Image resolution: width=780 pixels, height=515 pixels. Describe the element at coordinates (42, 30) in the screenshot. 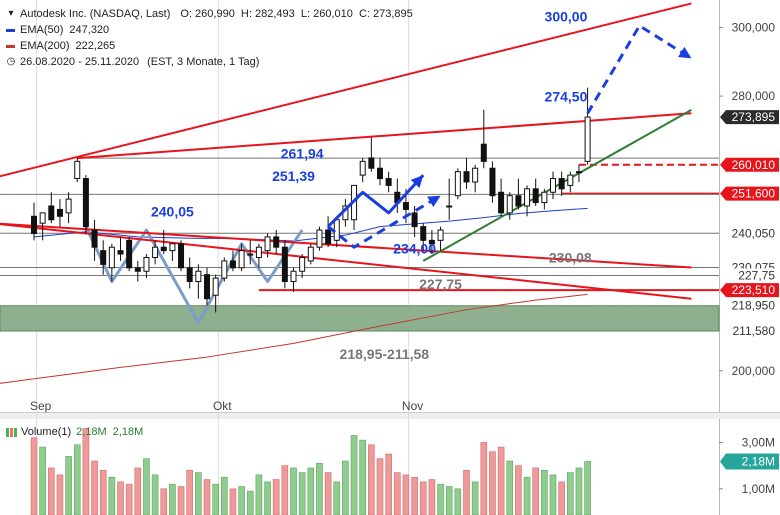

I see `ema50-label: EMA(50)` at that location.